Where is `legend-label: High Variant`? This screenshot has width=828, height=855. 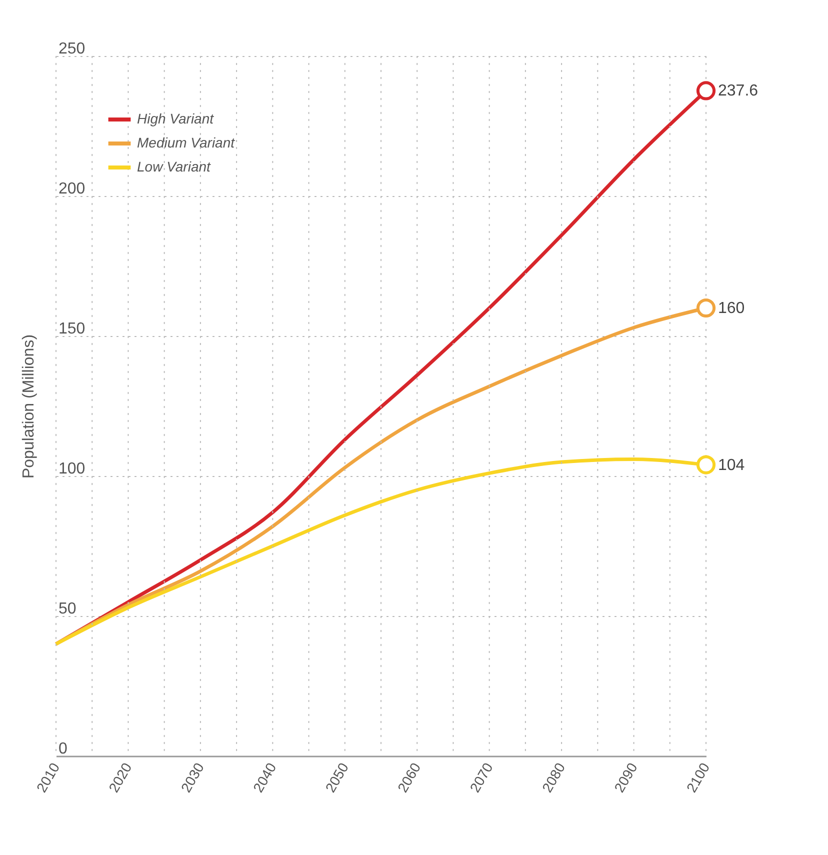 legend-label: High Variant is located at coordinates (176, 118).